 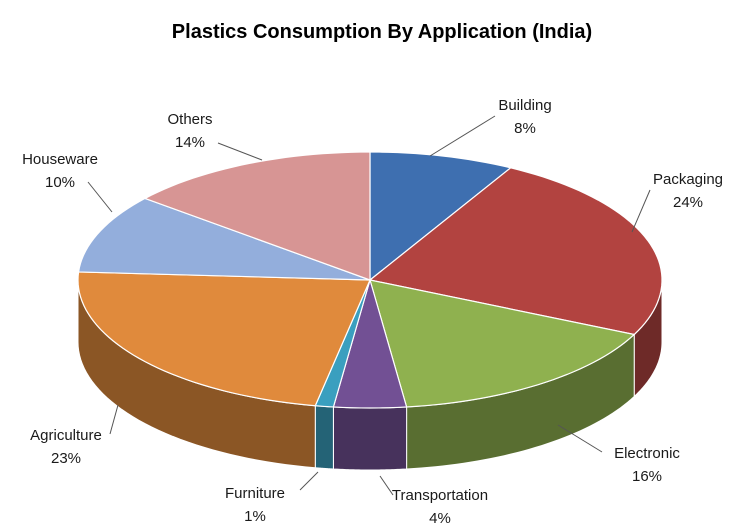 I want to click on label-name-agriculture: Agriculture, so click(x=66, y=435).